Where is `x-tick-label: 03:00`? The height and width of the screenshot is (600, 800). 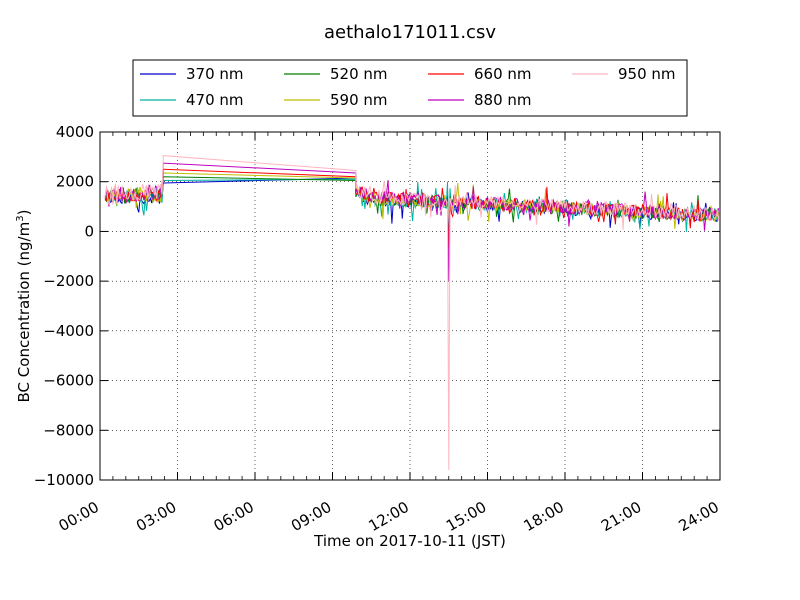 x-tick-label: 03:00 is located at coordinates (156, 516).